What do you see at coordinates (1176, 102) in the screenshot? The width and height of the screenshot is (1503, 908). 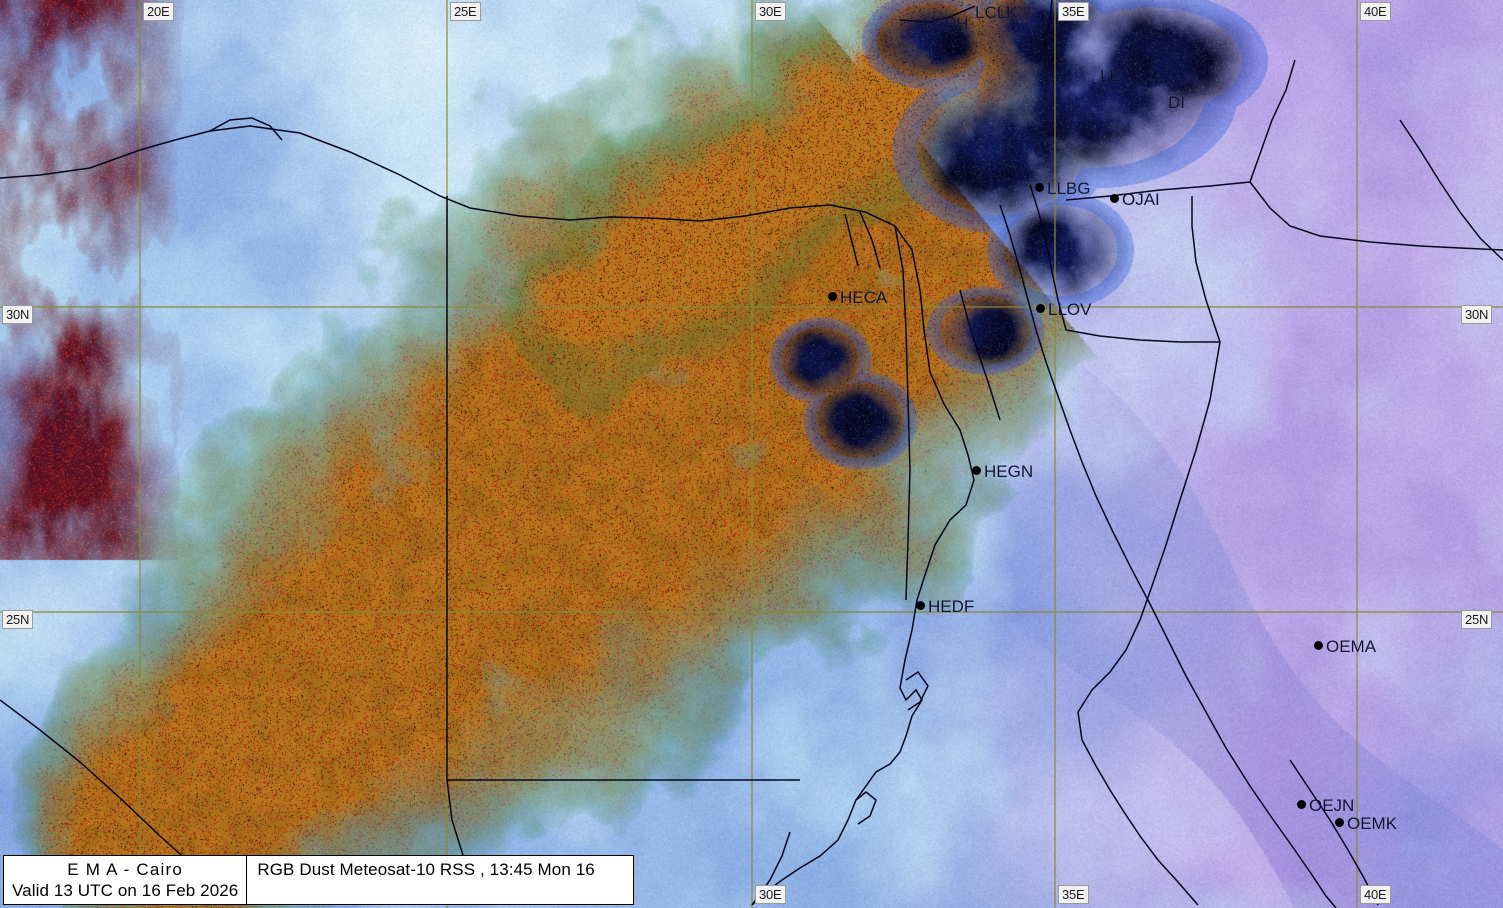 I see `station-label: DI` at bounding box center [1176, 102].